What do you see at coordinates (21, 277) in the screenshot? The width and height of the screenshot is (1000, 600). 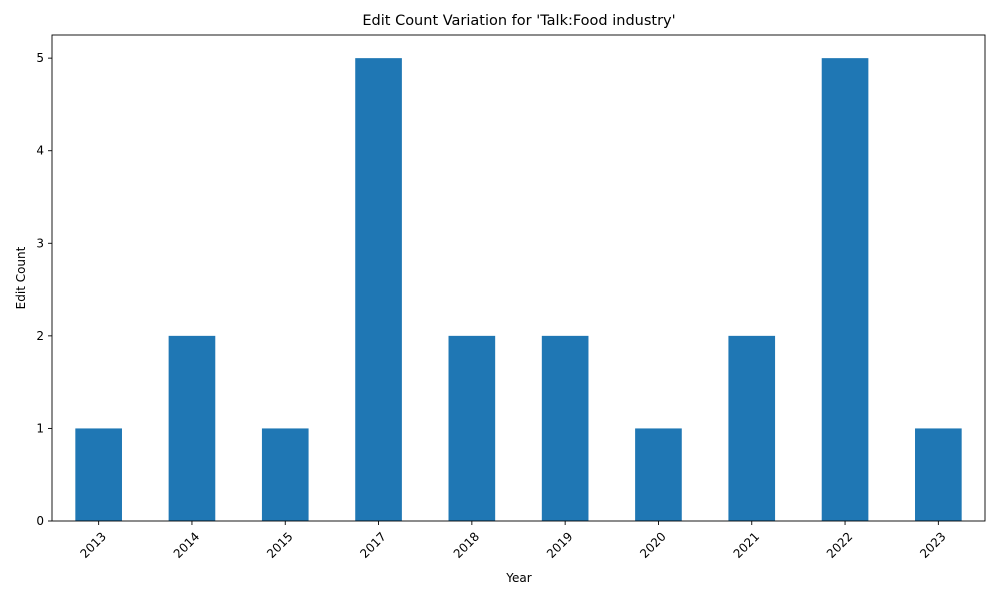 I see `y-axis-label: Edit Count` at bounding box center [21, 277].